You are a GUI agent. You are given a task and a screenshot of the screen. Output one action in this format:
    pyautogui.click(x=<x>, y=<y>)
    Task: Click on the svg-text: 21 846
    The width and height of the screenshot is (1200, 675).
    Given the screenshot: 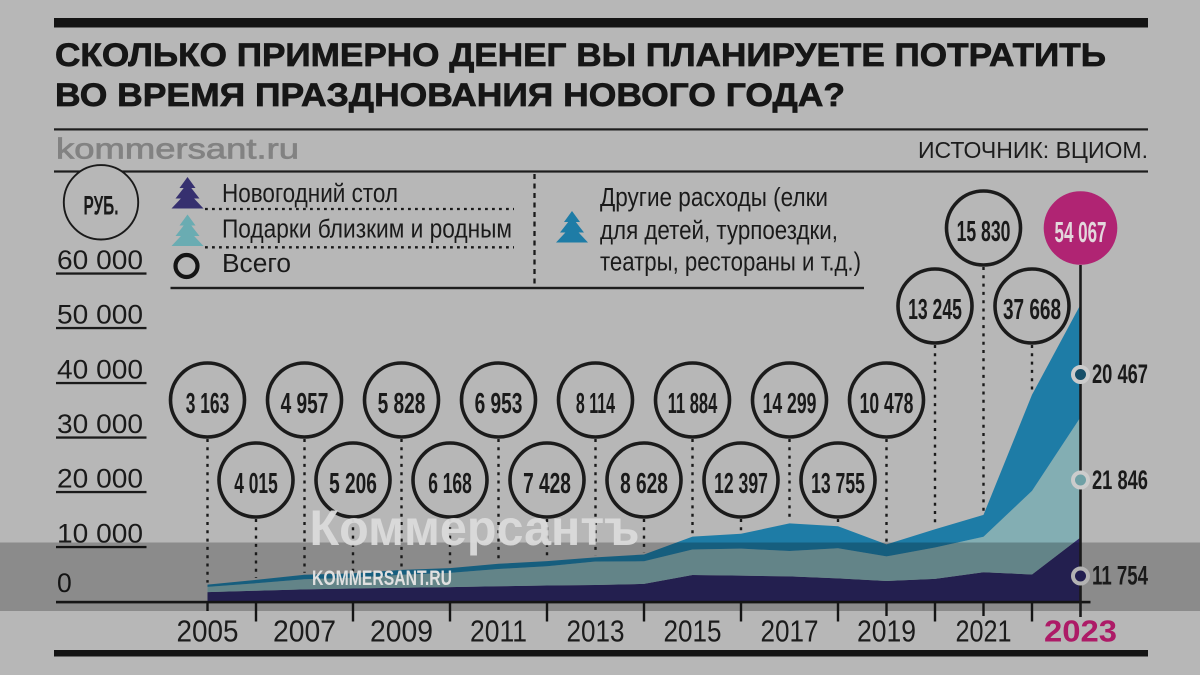 What is the action you would take?
    pyautogui.click(x=1120, y=480)
    